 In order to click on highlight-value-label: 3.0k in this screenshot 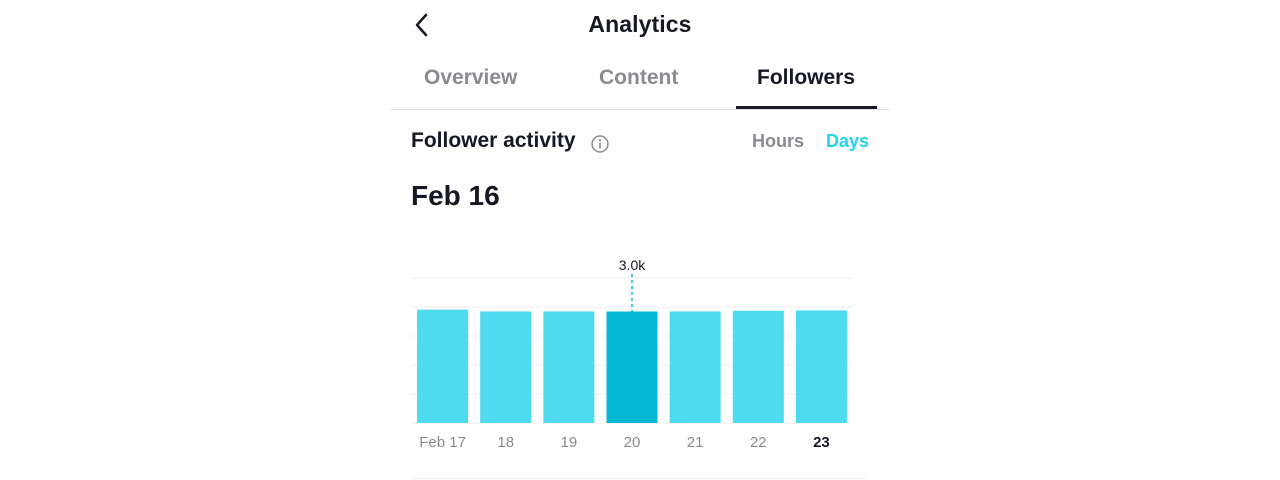, I will do `click(632, 265)`.